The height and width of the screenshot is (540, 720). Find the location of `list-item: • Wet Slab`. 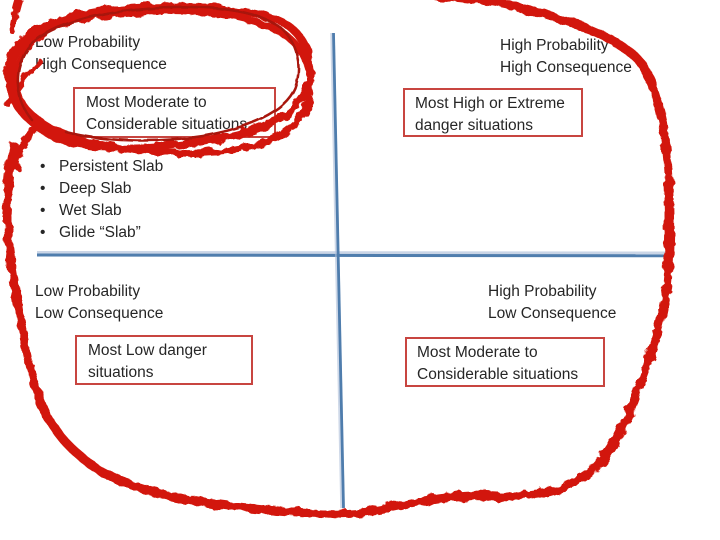

list-item: • Wet Slab is located at coordinates (101, 211).